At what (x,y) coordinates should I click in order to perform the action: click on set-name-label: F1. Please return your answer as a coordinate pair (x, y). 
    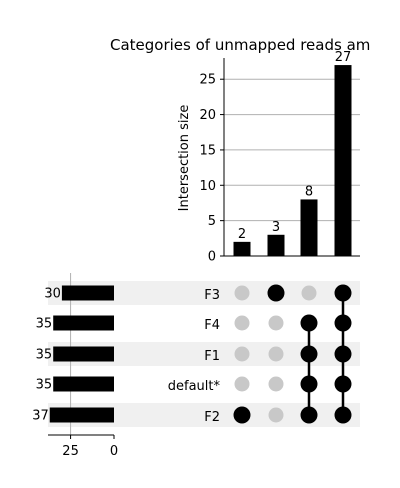
    Looking at the image, I should click on (212, 356).